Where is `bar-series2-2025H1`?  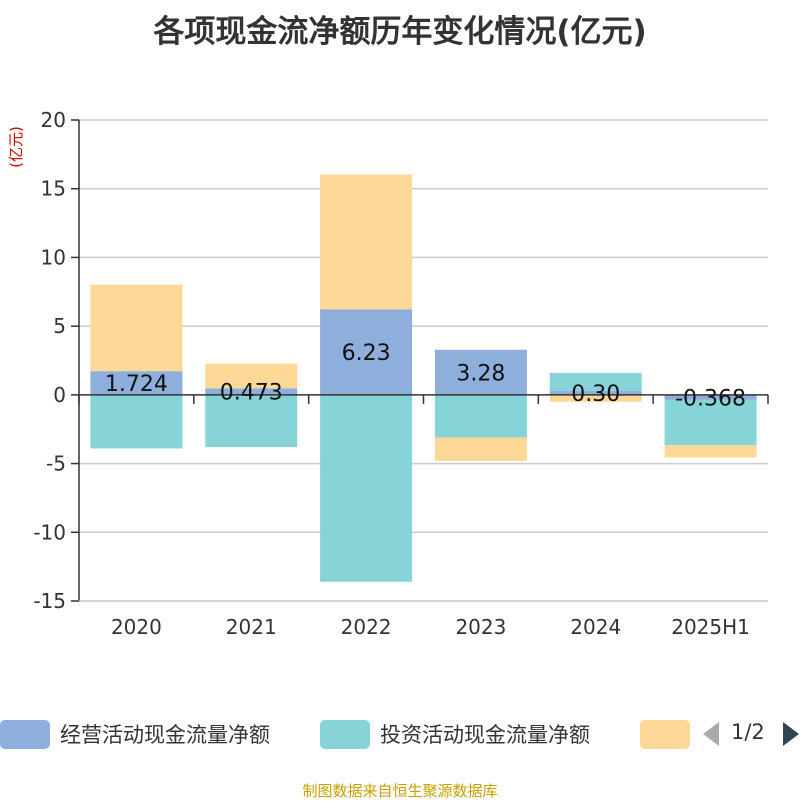 bar-series2-2025H1 is located at coordinates (710, 451).